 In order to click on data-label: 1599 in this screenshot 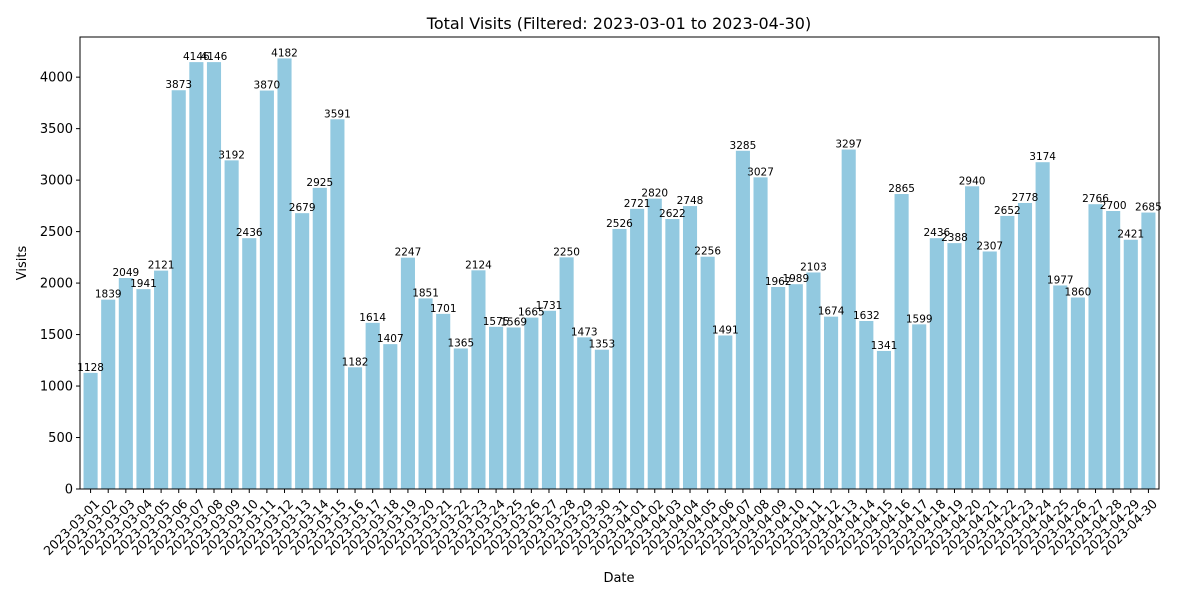, I will do `click(919, 319)`.